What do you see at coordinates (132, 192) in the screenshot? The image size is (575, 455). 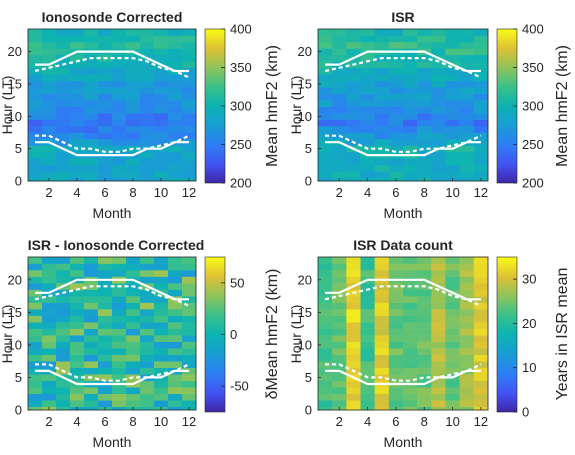 I see `x-tick-label: 8` at bounding box center [132, 192].